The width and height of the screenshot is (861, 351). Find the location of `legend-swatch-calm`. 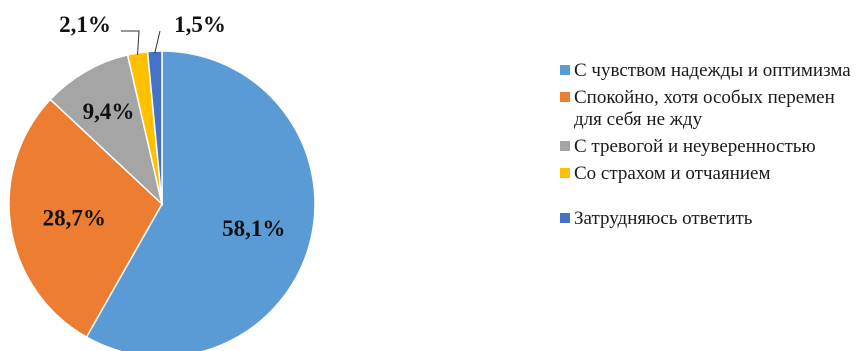

legend-swatch-calm is located at coordinates (565, 97).